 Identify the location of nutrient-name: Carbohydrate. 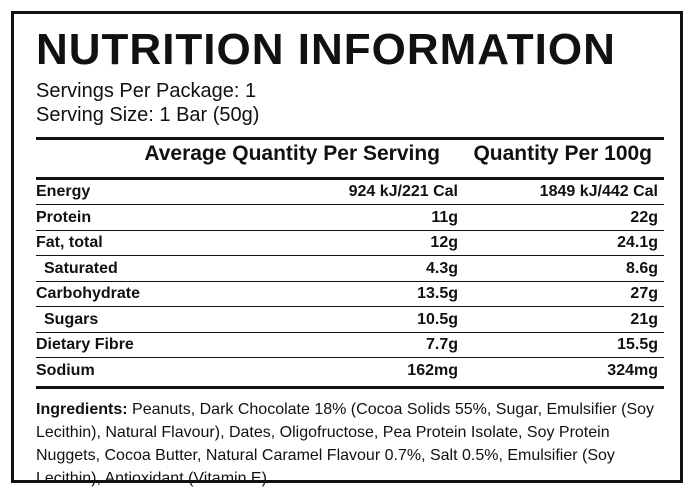
(88, 293).